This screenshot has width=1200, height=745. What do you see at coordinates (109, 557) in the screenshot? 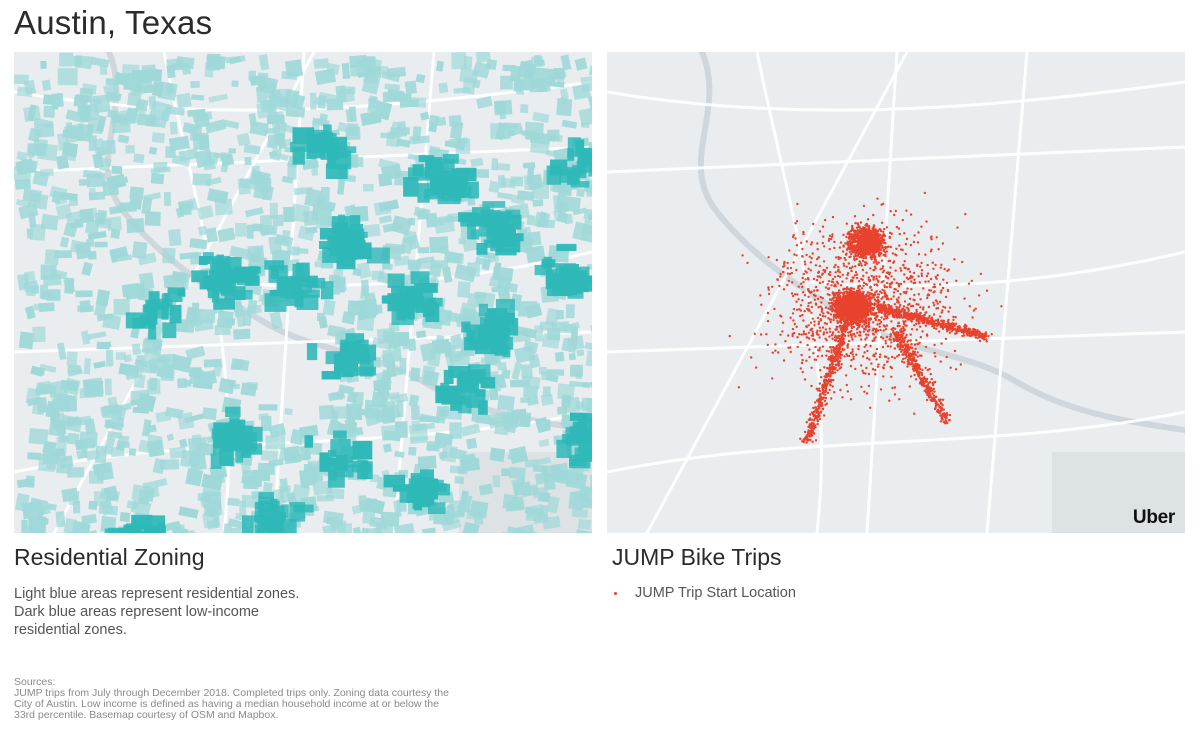
I see `residential-zoning-heading: Residential Zoning` at bounding box center [109, 557].